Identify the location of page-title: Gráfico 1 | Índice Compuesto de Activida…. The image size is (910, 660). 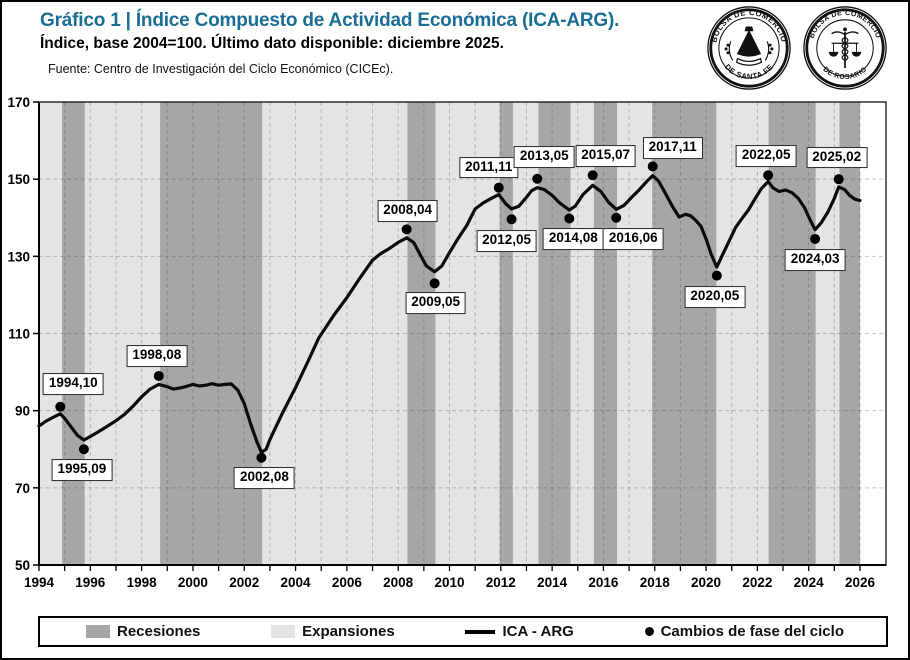
(330, 20).